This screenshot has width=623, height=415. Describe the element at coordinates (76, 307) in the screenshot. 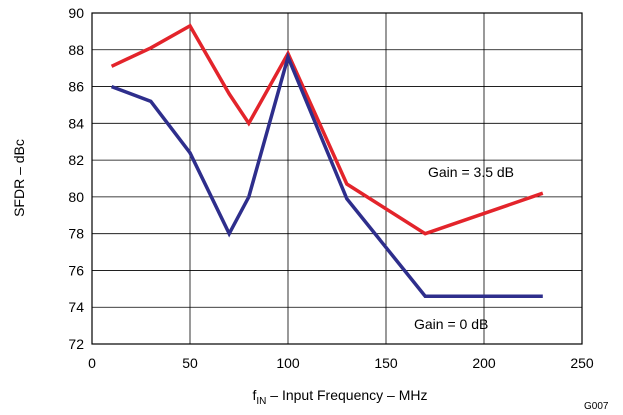

I see `y-tick-label: 74` at that location.